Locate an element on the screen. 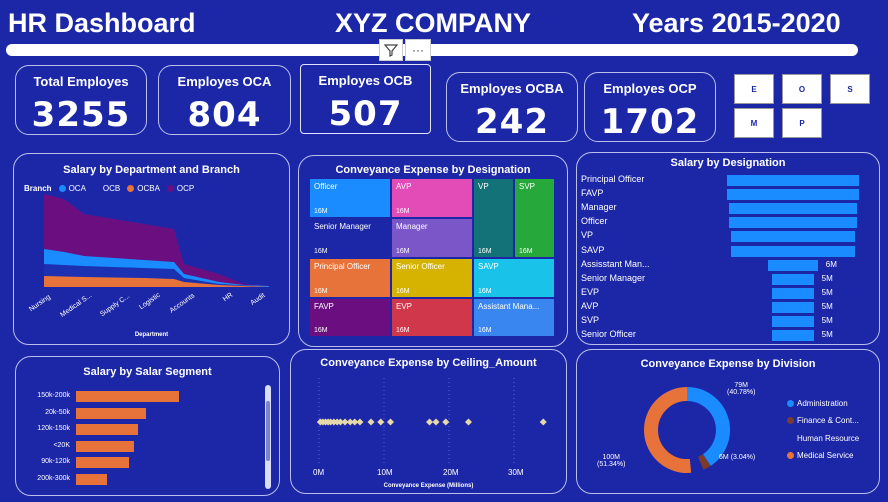 This screenshot has width=888, height=502. cell-label: SAVP is located at coordinates (488, 266).